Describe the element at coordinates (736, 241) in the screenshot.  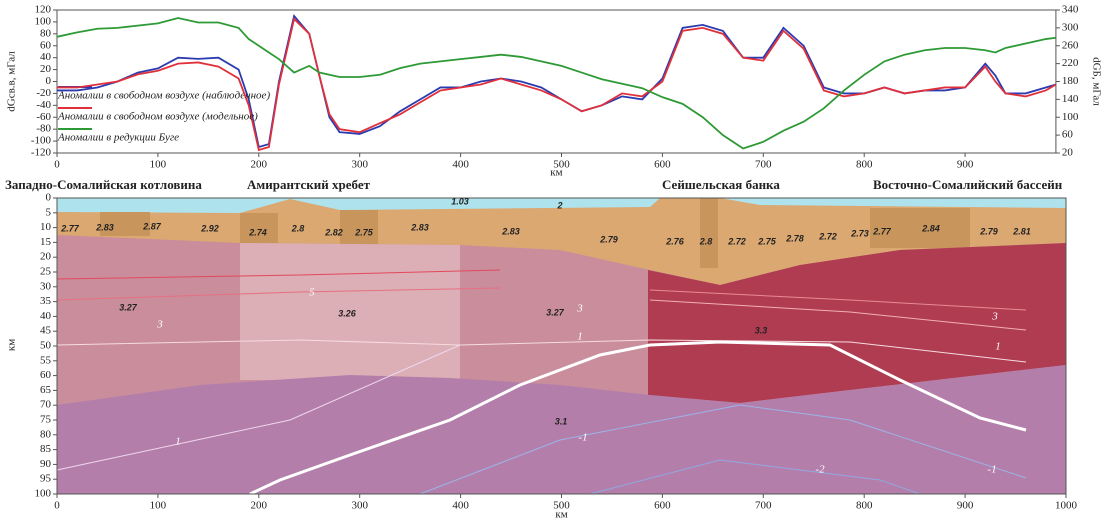
I see `density-label: 2.72` at that location.